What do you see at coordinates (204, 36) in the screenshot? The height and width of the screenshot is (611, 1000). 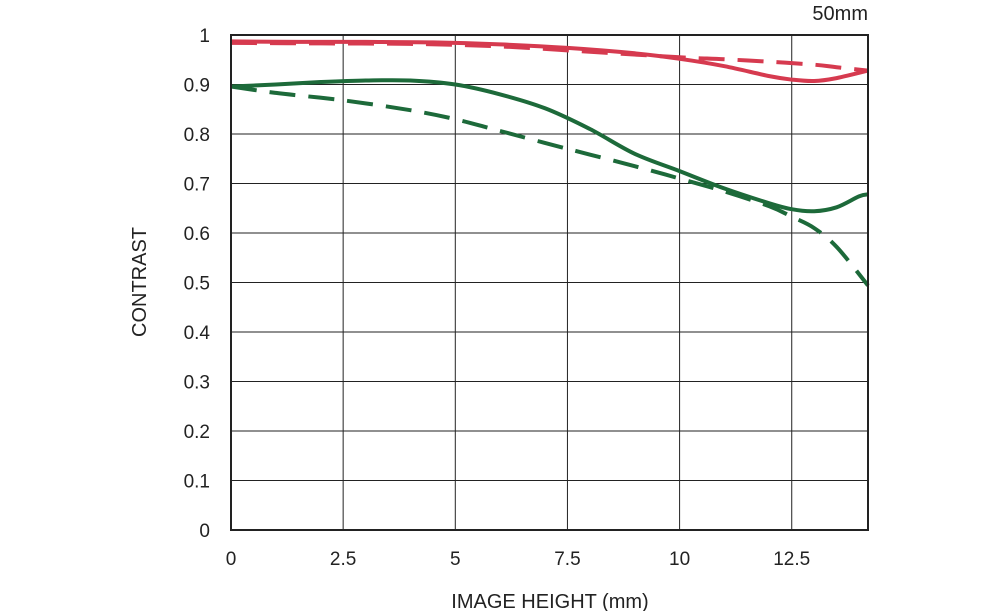 I see `y-tick-label: 1` at bounding box center [204, 36].